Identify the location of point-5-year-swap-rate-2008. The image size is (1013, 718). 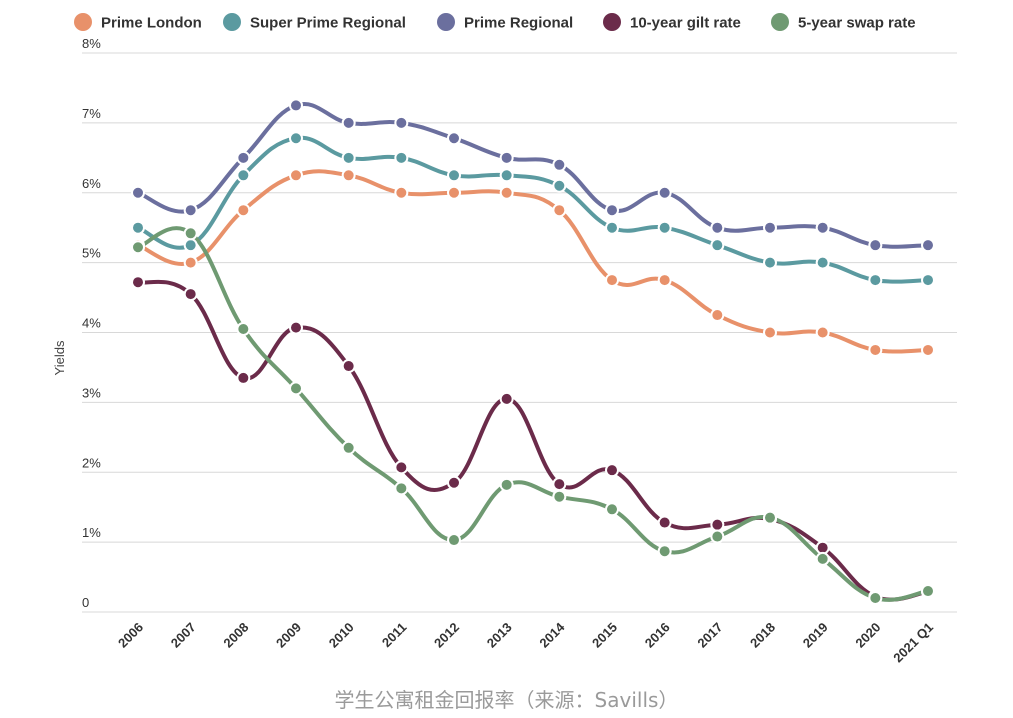
(243, 329).